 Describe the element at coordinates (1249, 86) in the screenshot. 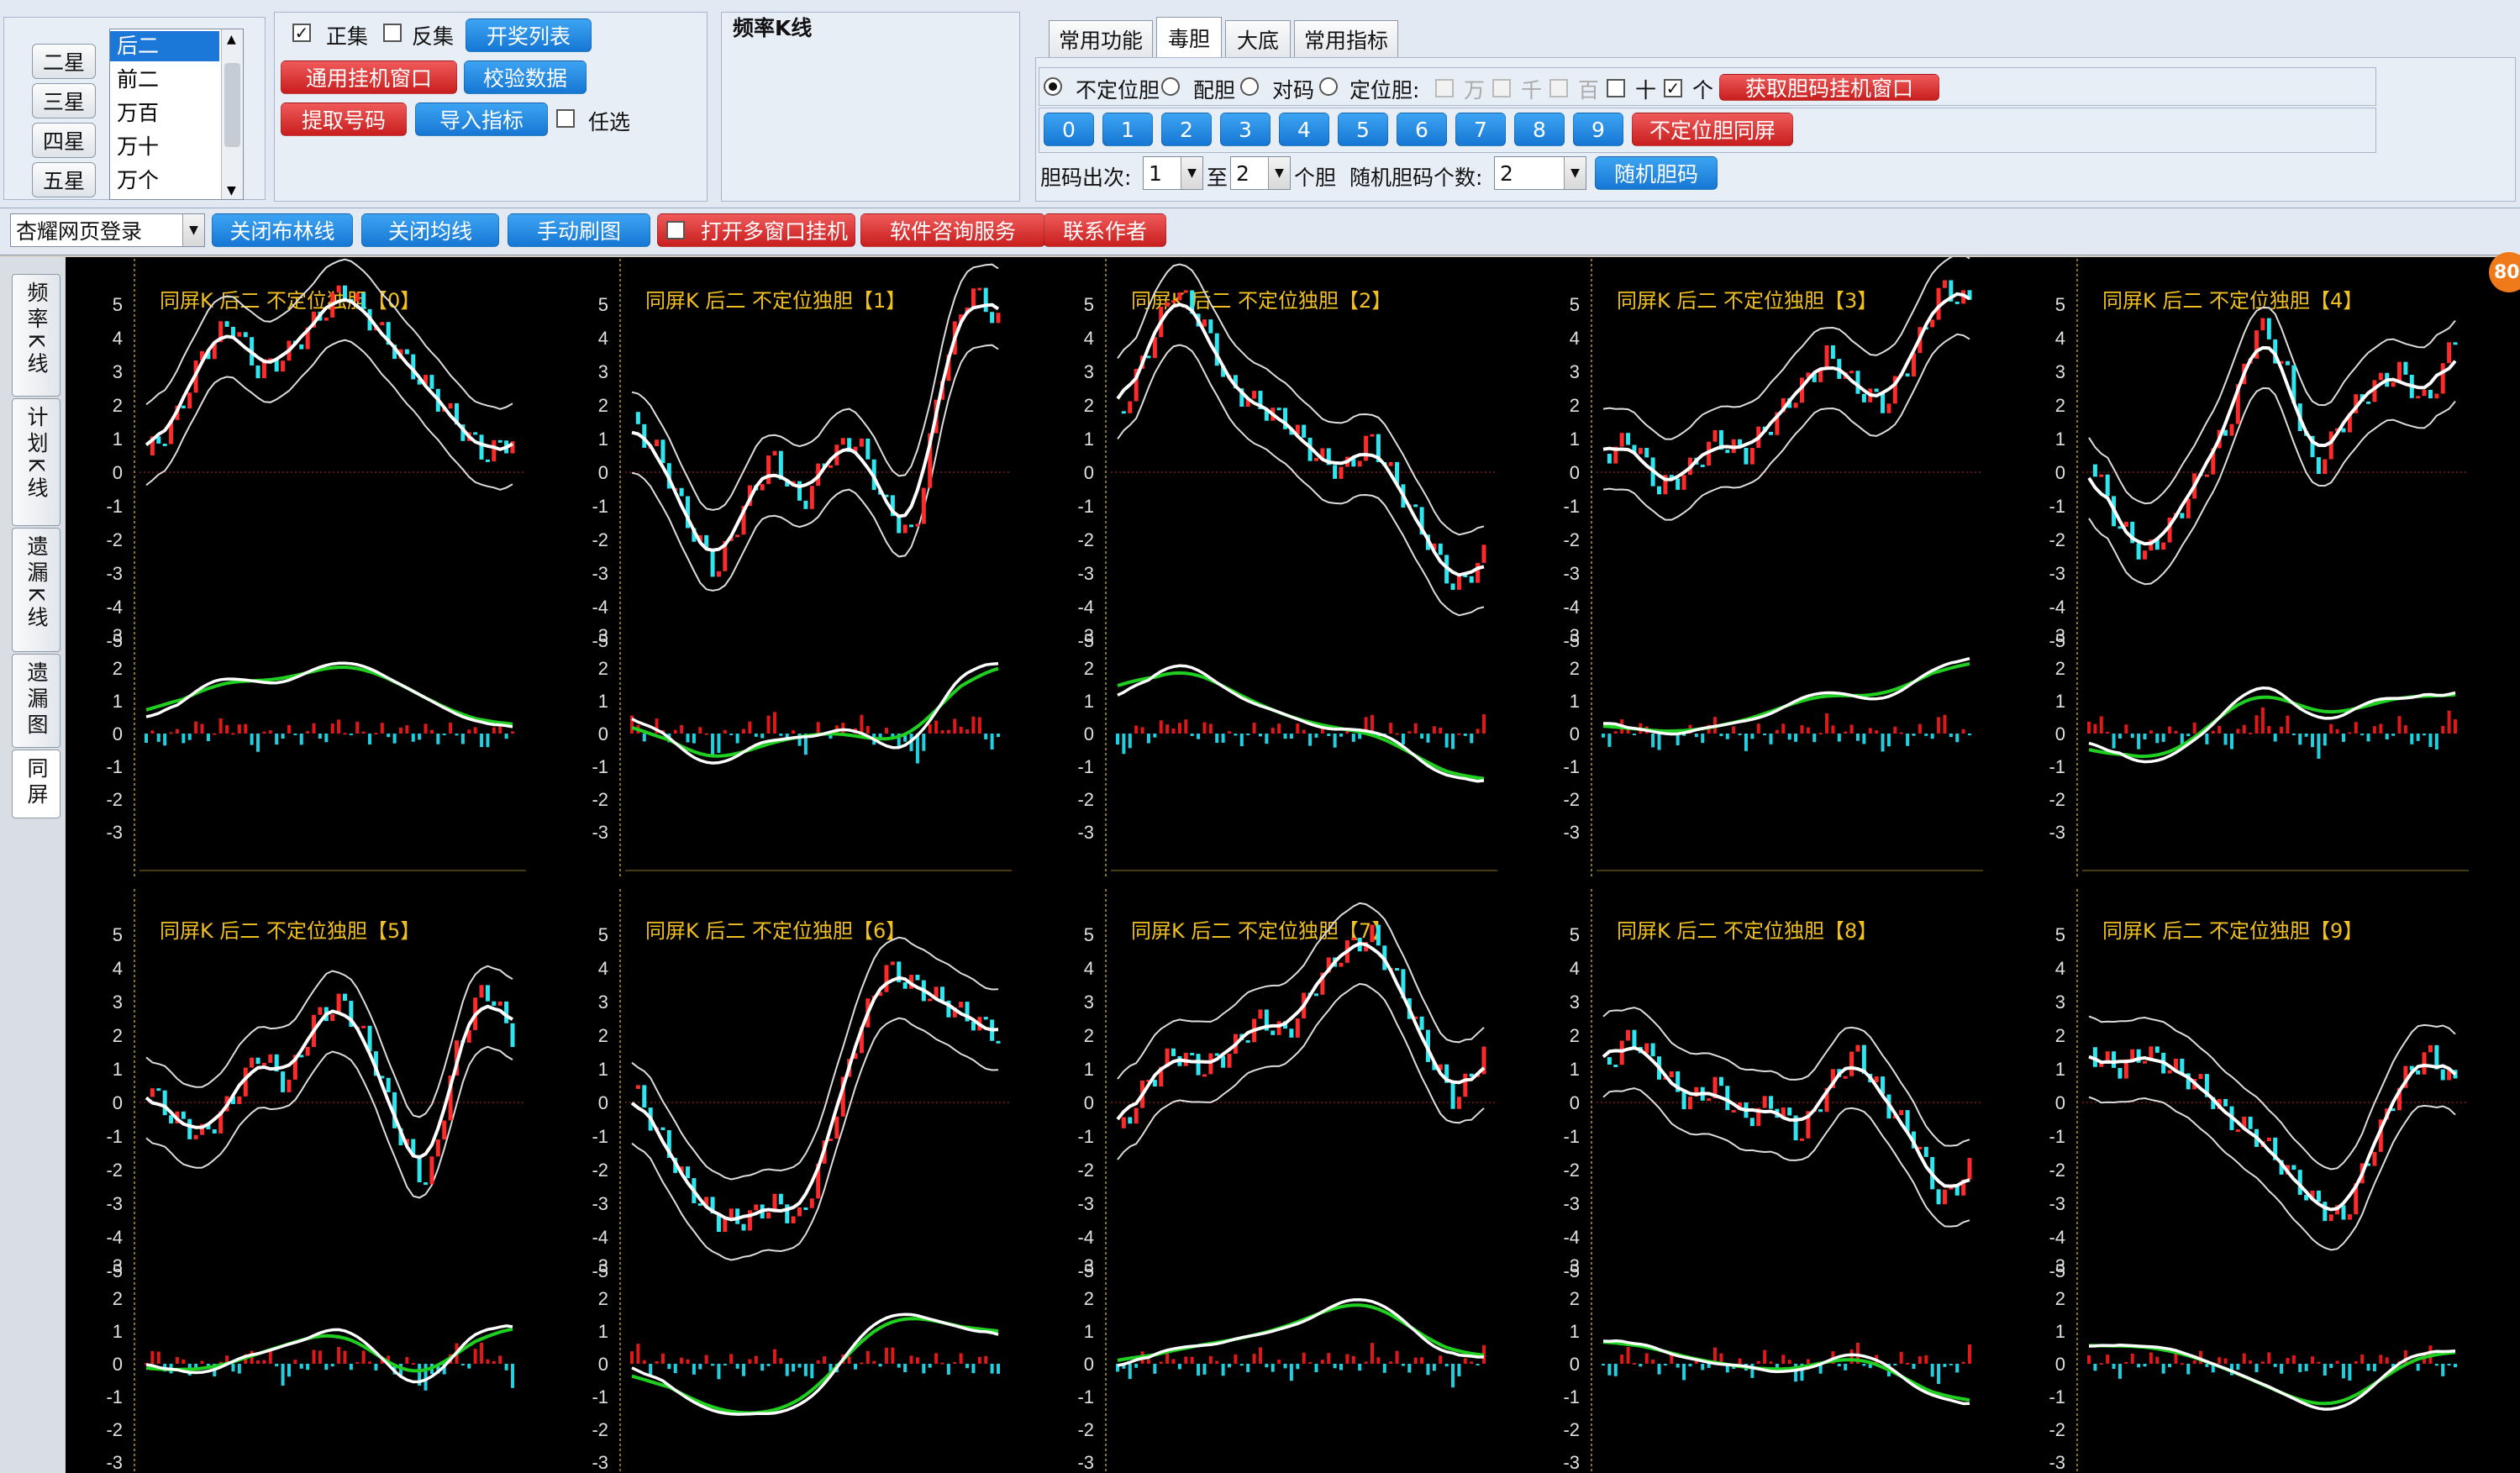

I see `mode-radio-duima` at that location.